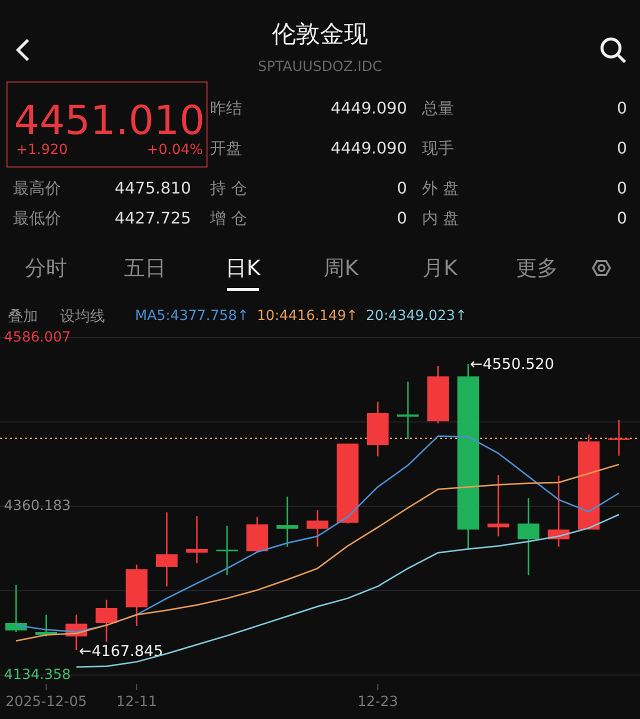 The image size is (640, 719). I want to click on text: 分时, so click(46, 268).